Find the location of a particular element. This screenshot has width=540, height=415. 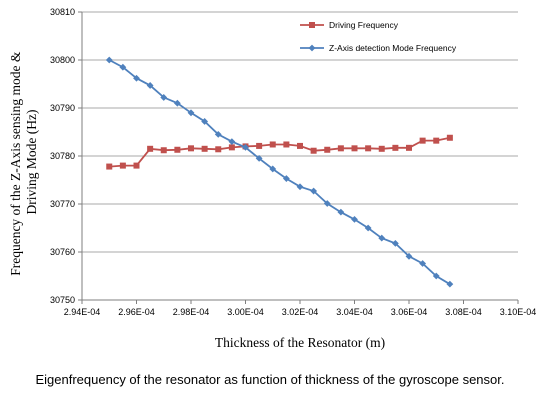

series-line is located at coordinates (280, 152).